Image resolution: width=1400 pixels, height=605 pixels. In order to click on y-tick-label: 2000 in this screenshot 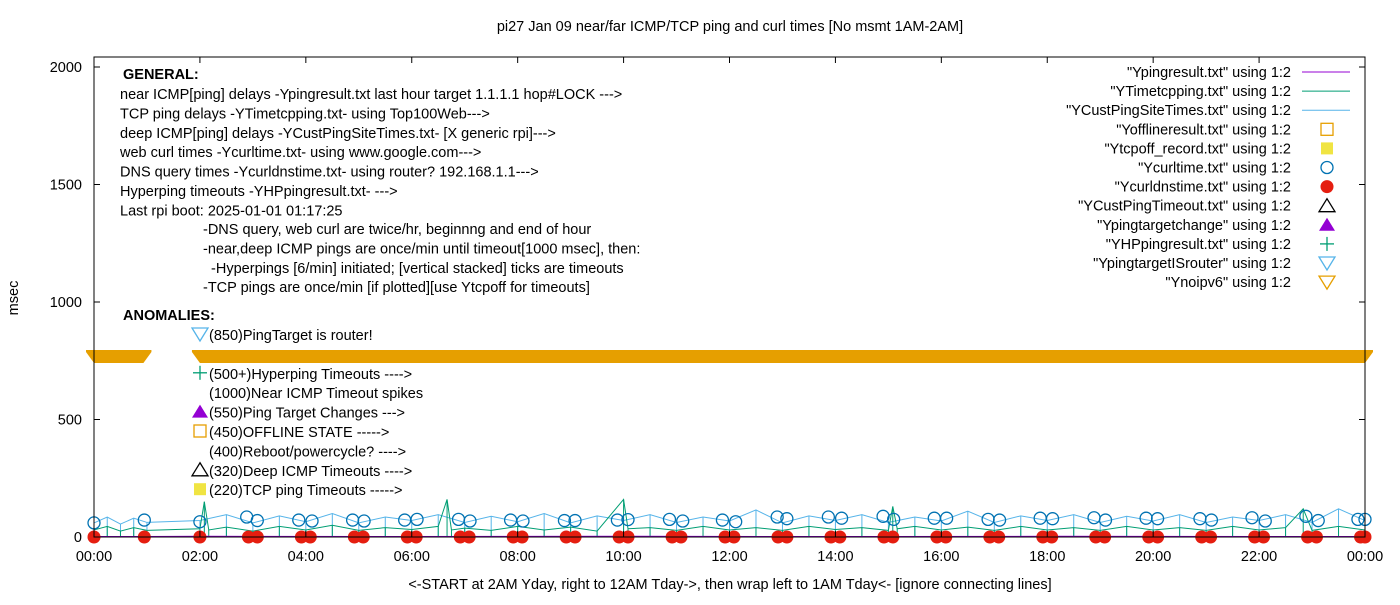, I will do `click(66, 68)`.